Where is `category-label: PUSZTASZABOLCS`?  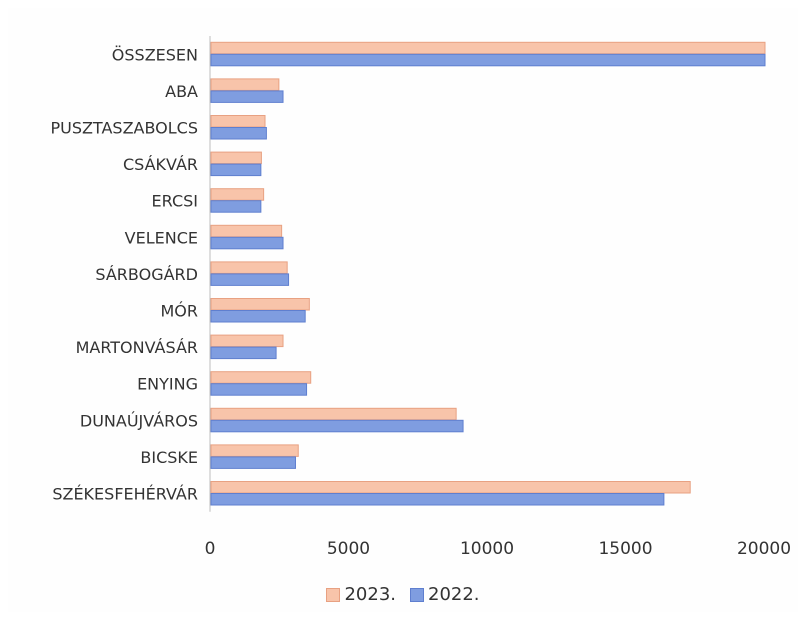
category-label: PUSZTASZABOLCS is located at coordinates (124, 128).